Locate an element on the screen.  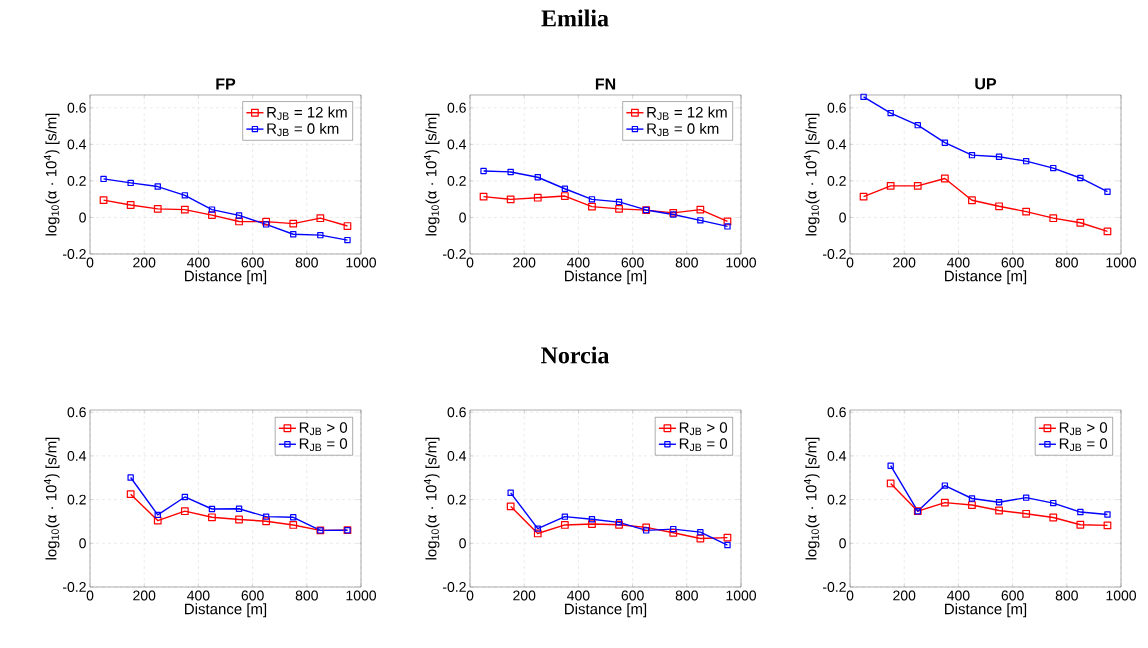
y-tick-label: 0.4 is located at coordinates (837, 144).